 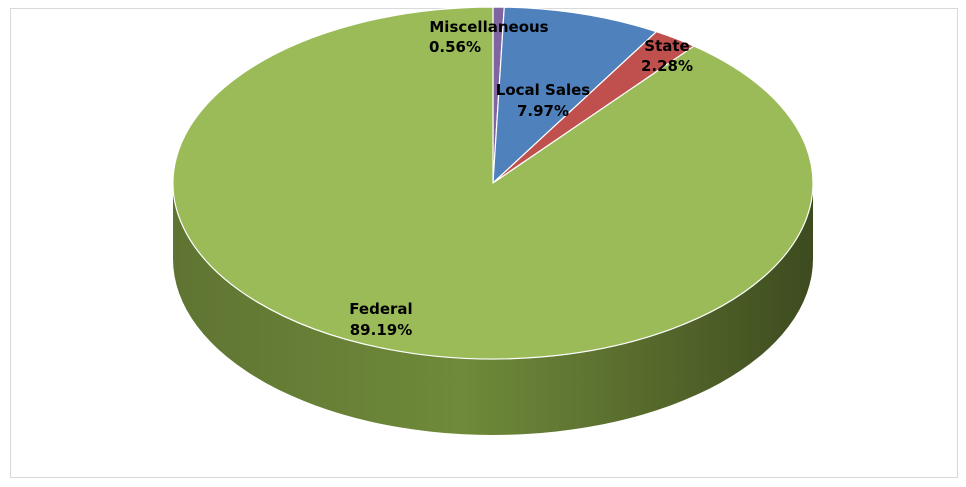 I want to click on pie-slice-local-sales, so click(x=575, y=95).